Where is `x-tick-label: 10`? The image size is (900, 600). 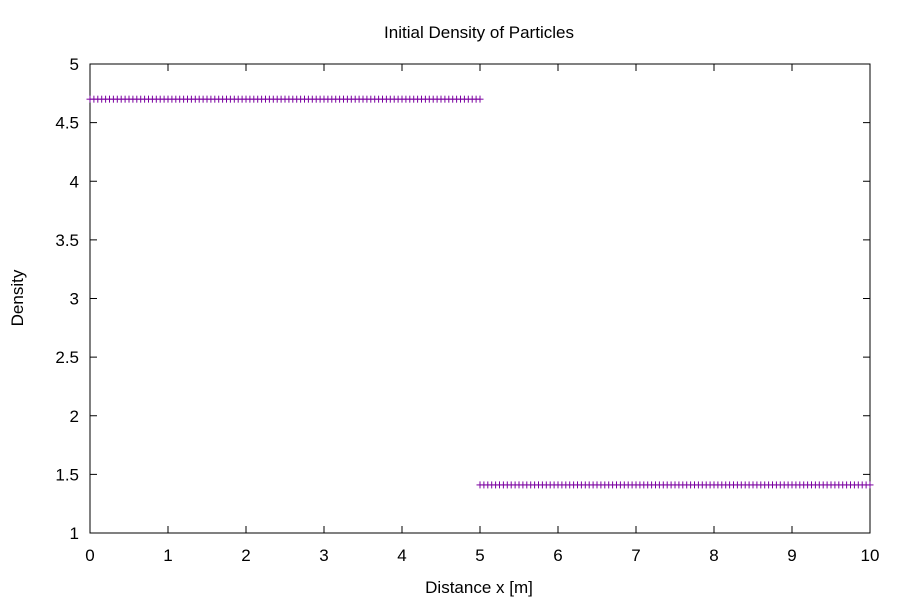
x-tick-label: 10 is located at coordinates (870, 555).